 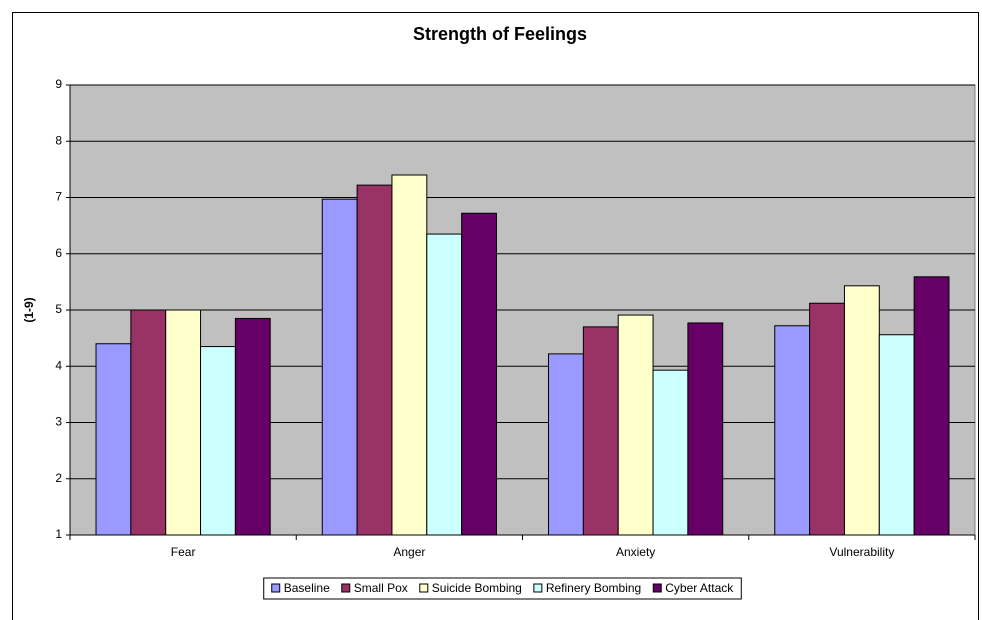 I want to click on y-tick-label: 1, so click(x=58, y=534).